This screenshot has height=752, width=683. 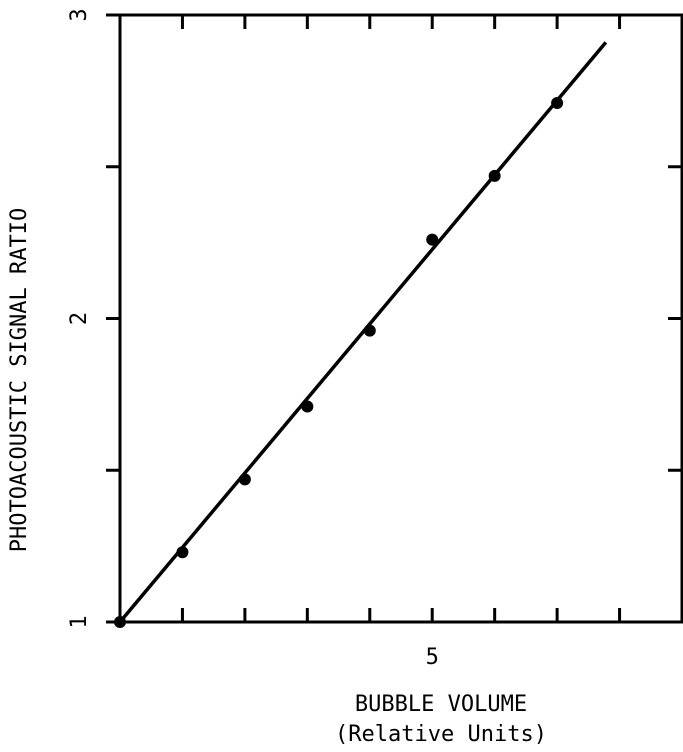 I want to click on x-axis-label: BUBBLE VOLUME, so click(x=441, y=704).